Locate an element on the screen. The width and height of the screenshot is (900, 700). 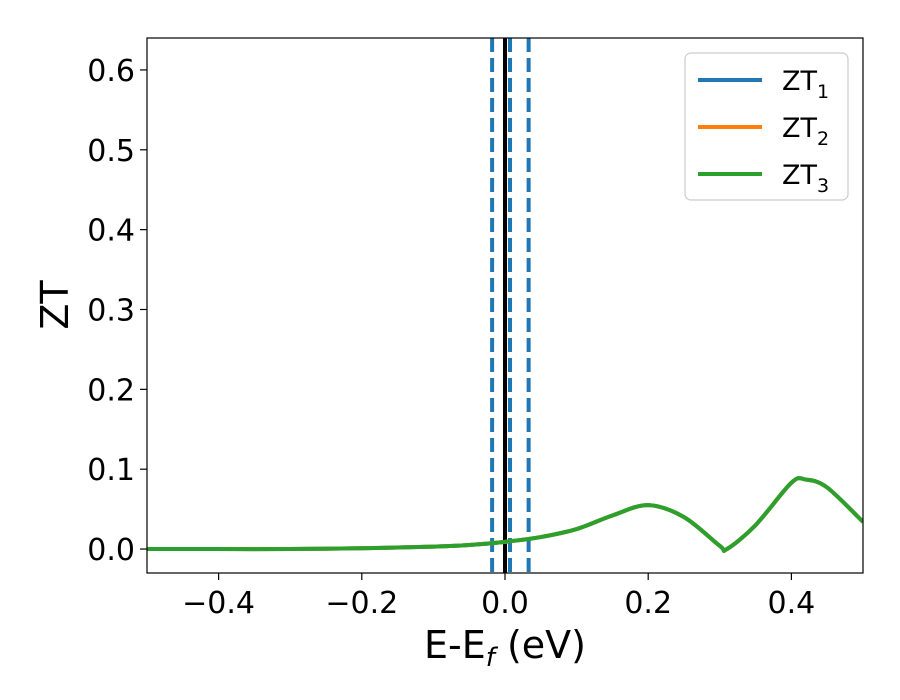
legend-box is located at coordinates (766, 126).